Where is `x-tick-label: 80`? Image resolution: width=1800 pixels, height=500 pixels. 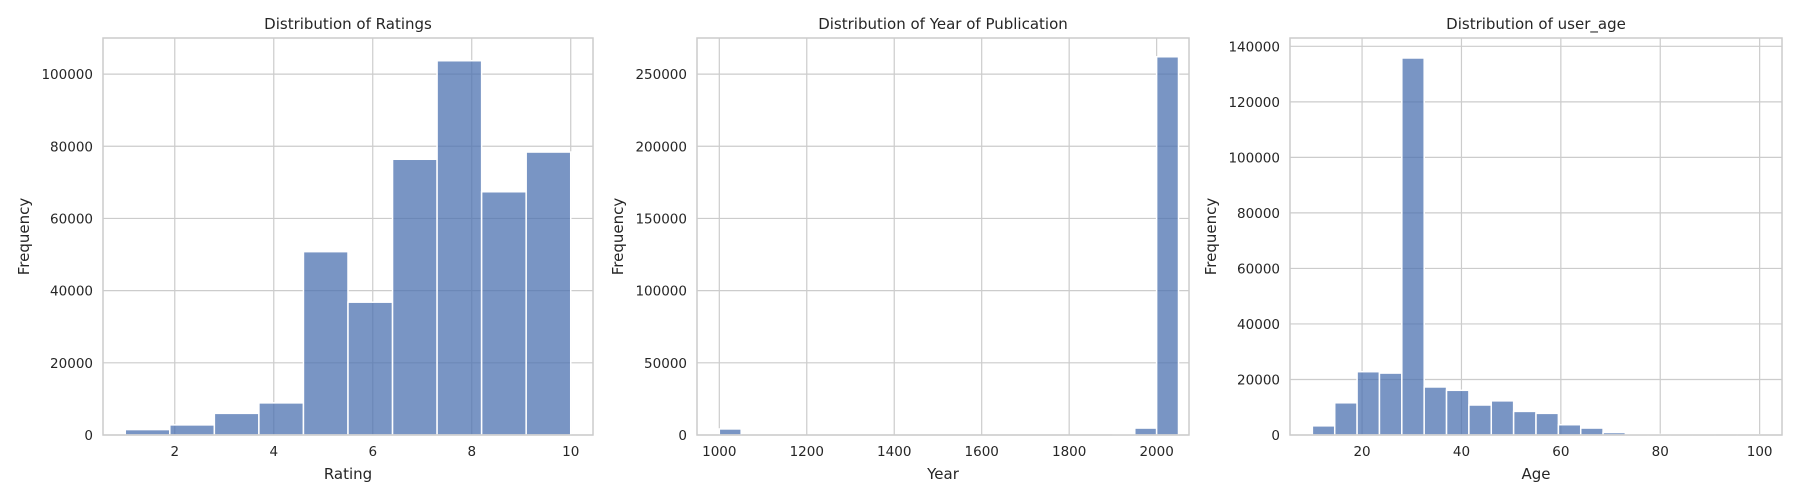
x-tick-label: 80 is located at coordinates (1660, 452).